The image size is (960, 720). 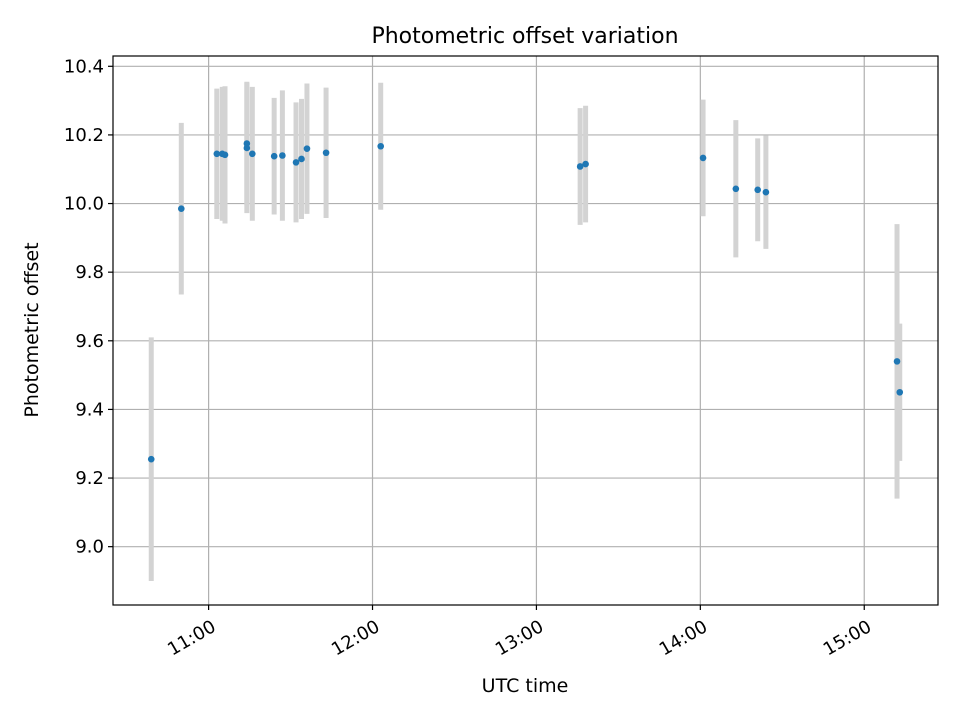 I want to click on y-tick-label: 9.2, so click(x=89, y=478).